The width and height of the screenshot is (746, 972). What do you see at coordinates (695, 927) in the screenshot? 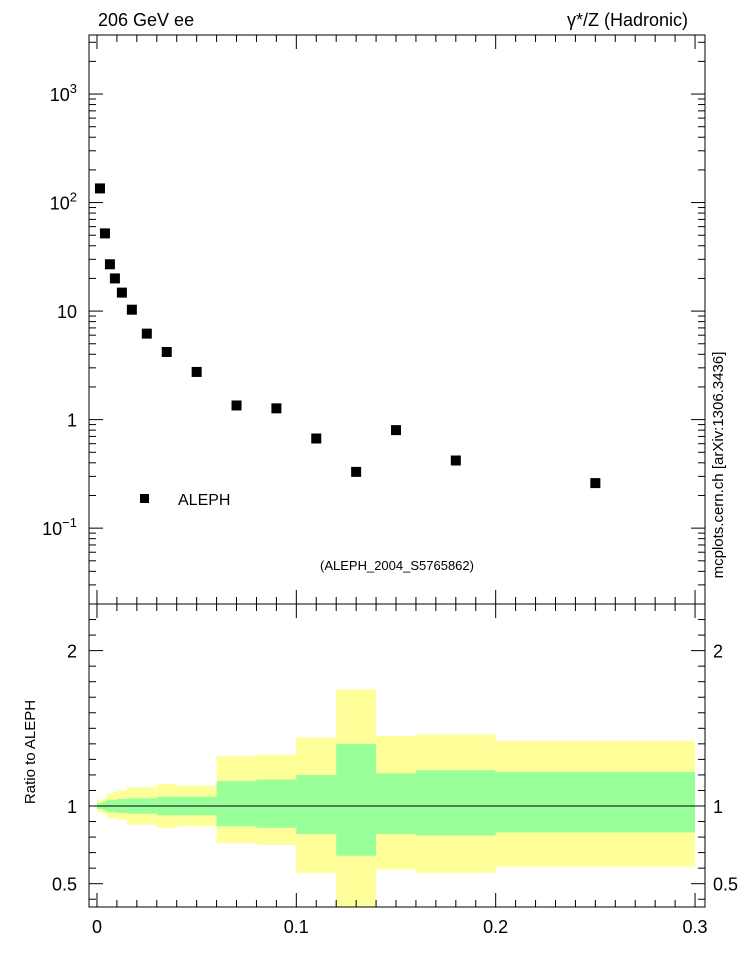
I see `x-tick-label: 0.3` at bounding box center [695, 927].